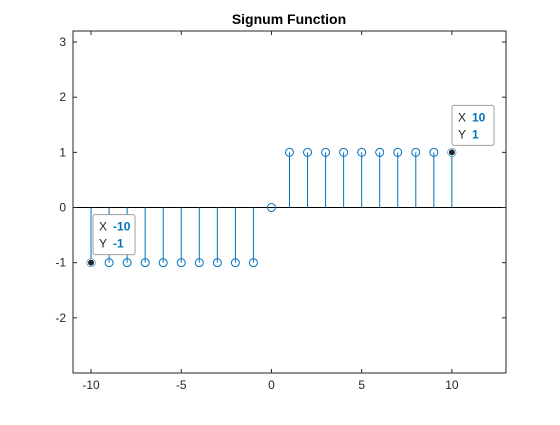 This screenshot has width=560, height=425. Describe the element at coordinates (122, 227) in the screenshot. I see `datatip-x-value: -10` at that location.